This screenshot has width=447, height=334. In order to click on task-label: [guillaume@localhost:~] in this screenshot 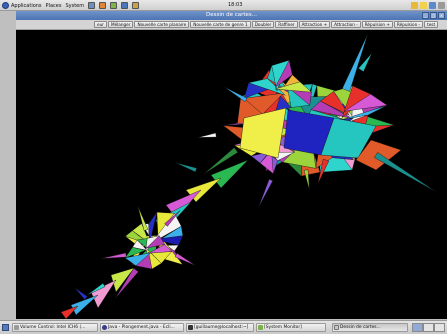, I will do `click(221, 327)`.